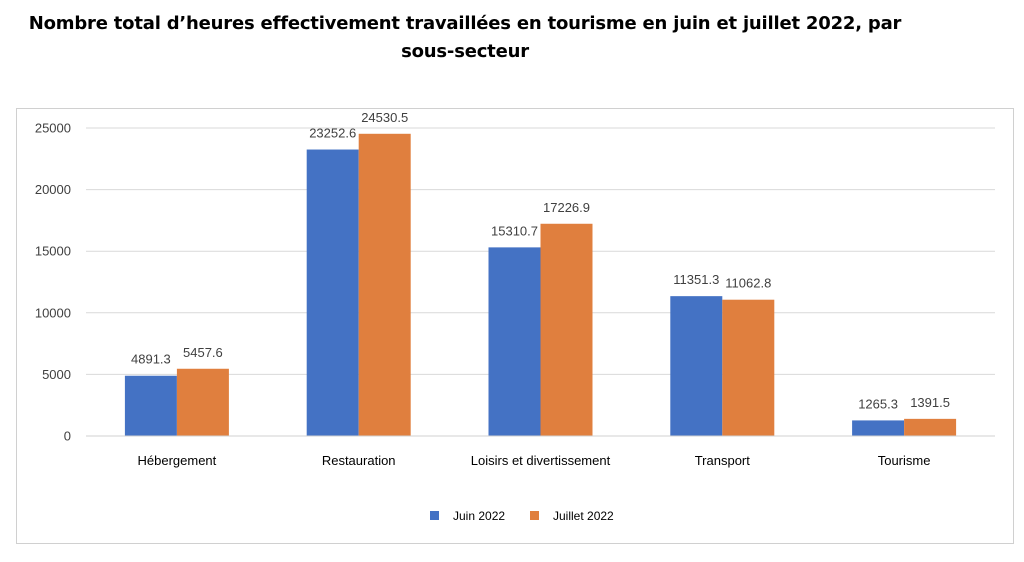 Image resolution: width=1024 pixels, height=562 pixels. Describe the element at coordinates (434, 515) in the screenshot. I see `legend-swatch-series1` at that location.